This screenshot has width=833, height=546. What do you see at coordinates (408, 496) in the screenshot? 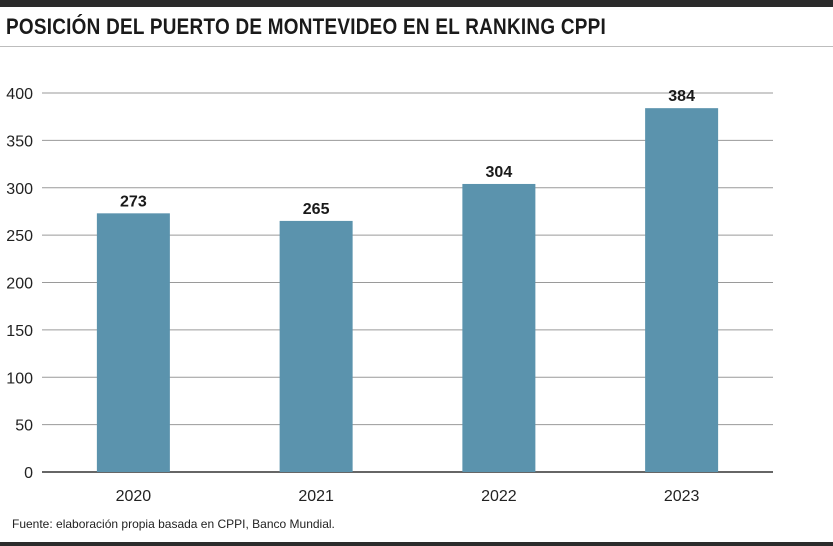
I see `x-axis-ticks: 2020 2021 2022 2023` at bounding box center [408, 496].